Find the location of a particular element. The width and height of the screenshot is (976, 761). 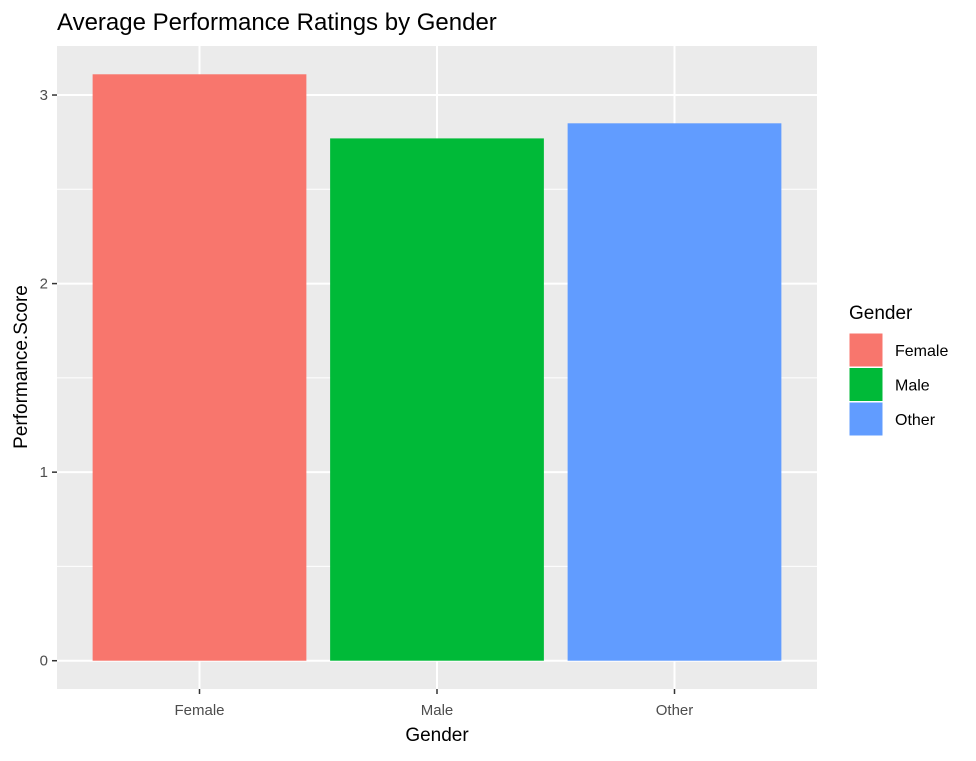

x-tick-label: Female is located at coordinates (199, 710).